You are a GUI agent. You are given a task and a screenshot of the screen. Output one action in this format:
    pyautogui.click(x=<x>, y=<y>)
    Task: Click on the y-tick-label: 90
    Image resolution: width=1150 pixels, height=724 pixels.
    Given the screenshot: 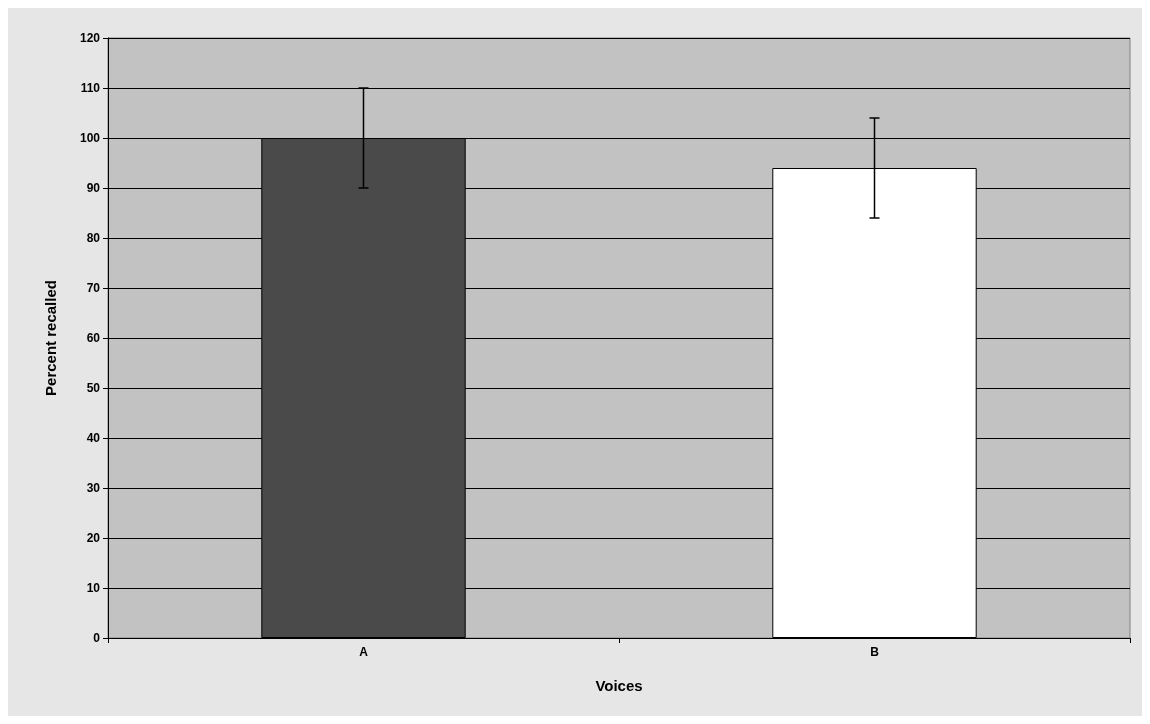 What is the action you would take?
    pyautogui.click(x=93, y=188)
    